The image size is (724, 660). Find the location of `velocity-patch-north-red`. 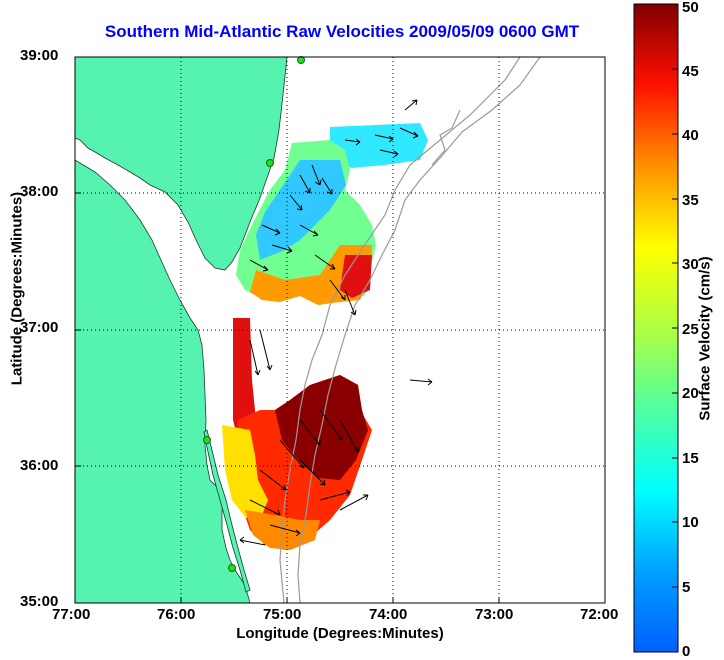

velocity-patch-north-red is located at coordinates (356, 276).